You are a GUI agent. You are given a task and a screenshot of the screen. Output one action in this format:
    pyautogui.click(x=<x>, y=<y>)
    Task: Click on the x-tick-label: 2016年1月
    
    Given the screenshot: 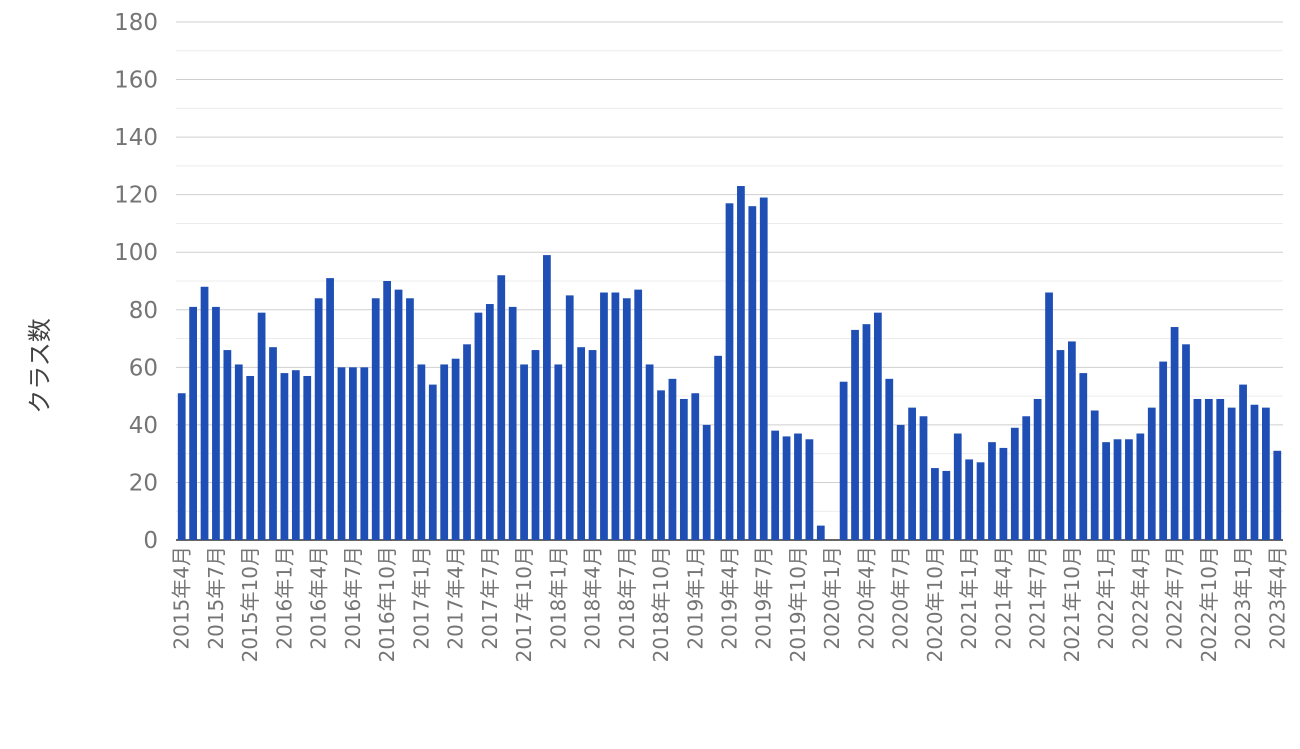 What is the action you would take?
    pyautogui.click(x=284, y=598)
    